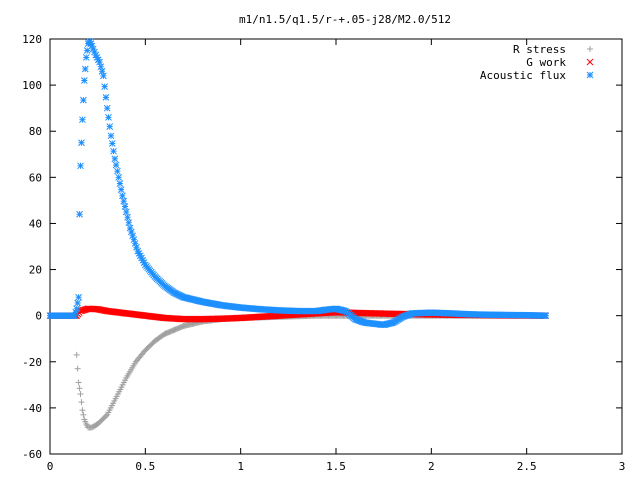 The width and height of the screenshot is (640, 480). I want to click on legend-label: Acoustic flux, so click(523, 75).